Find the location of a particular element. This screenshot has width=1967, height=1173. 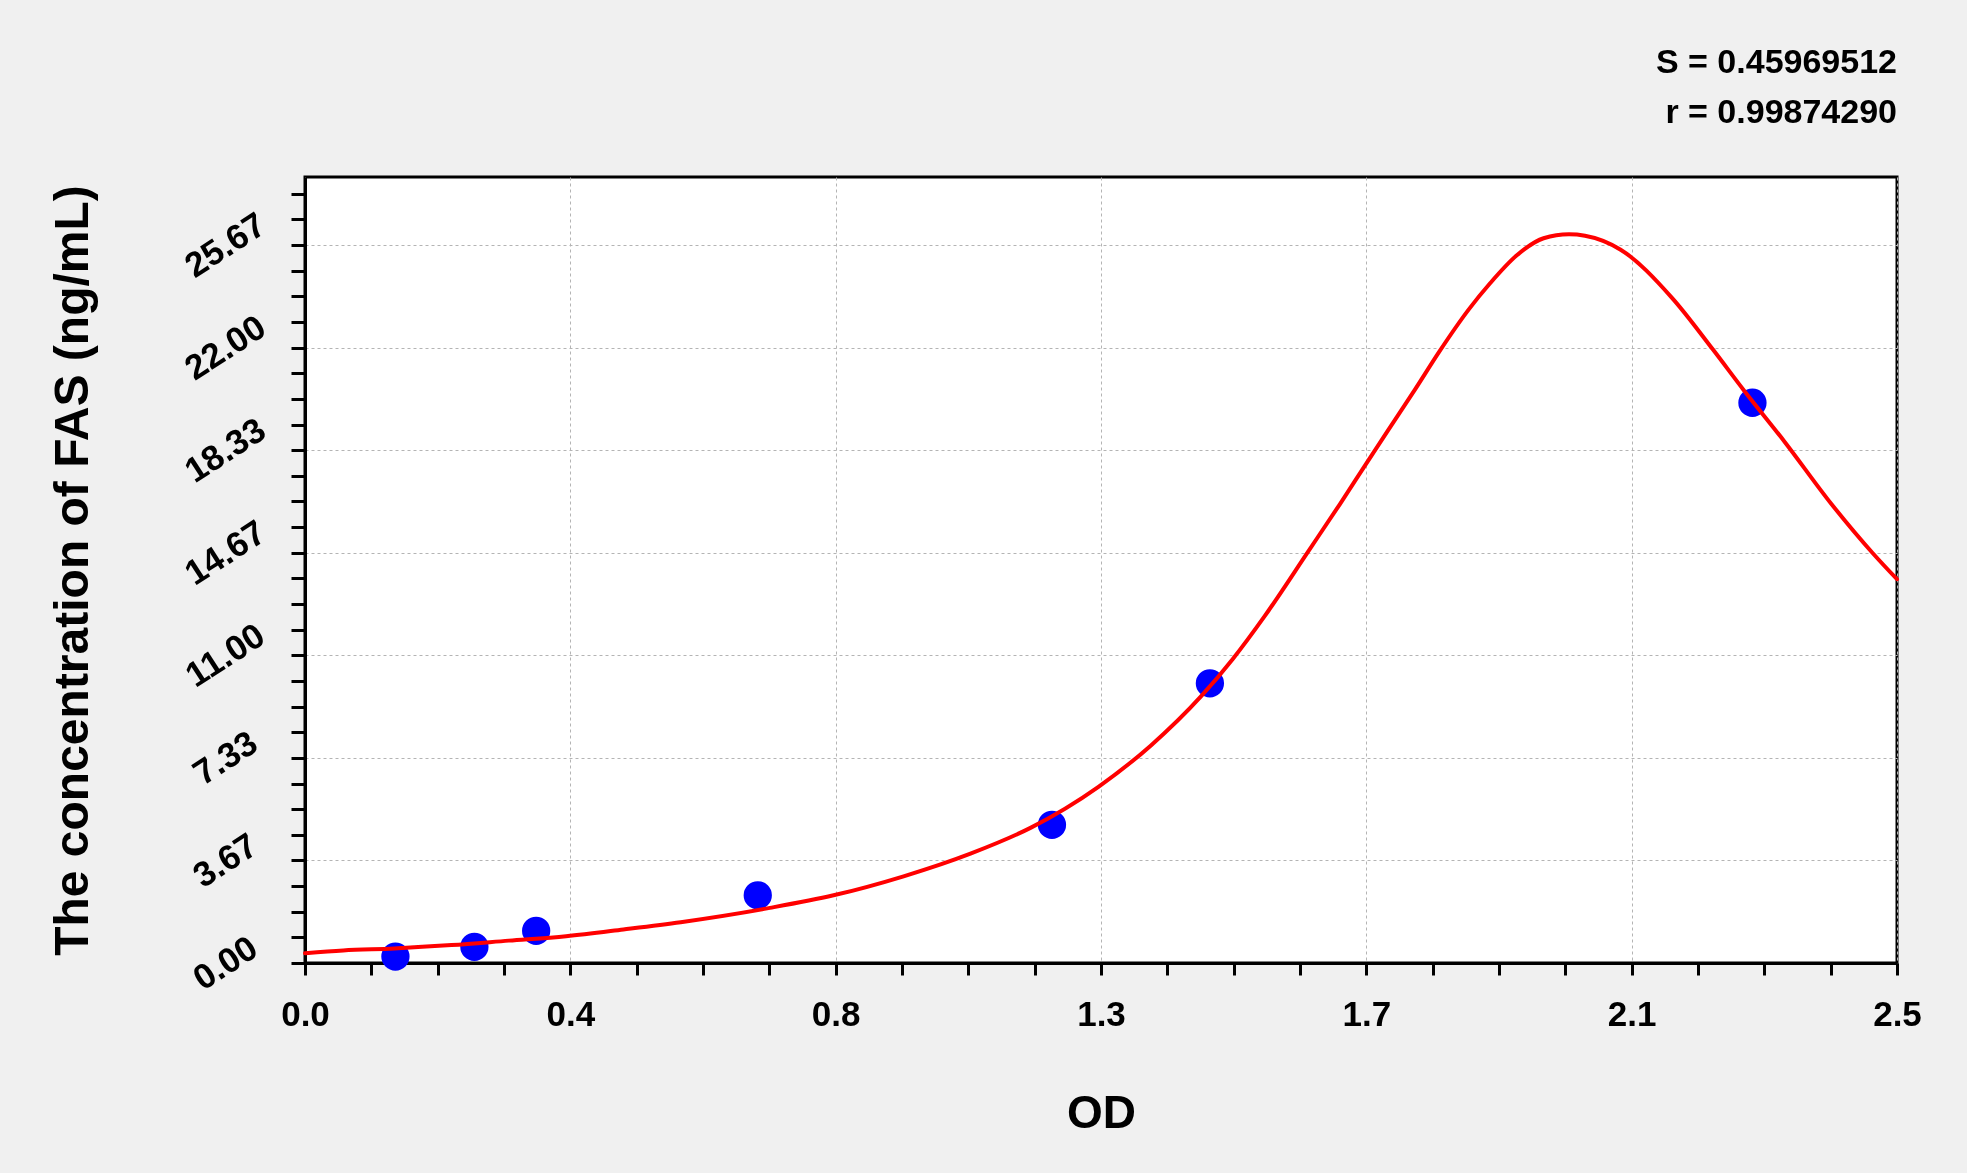

x-tick-label: 0.8 is located at coordinates (836, 1013).